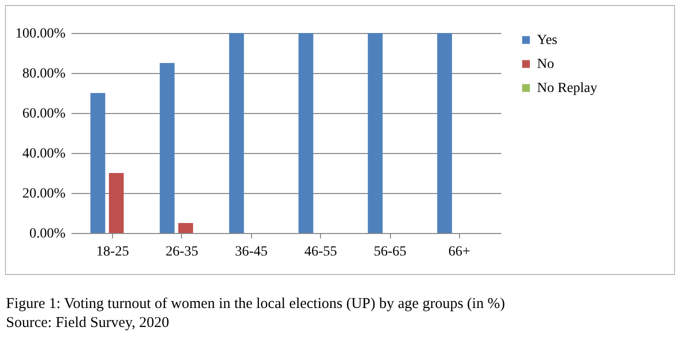 The height and width of the screenshot is (342, 689). What do you see at coordinates (459, 252) in the screenshot?
I see `x-tick-label: 66+` at bounding box center [459, 252].